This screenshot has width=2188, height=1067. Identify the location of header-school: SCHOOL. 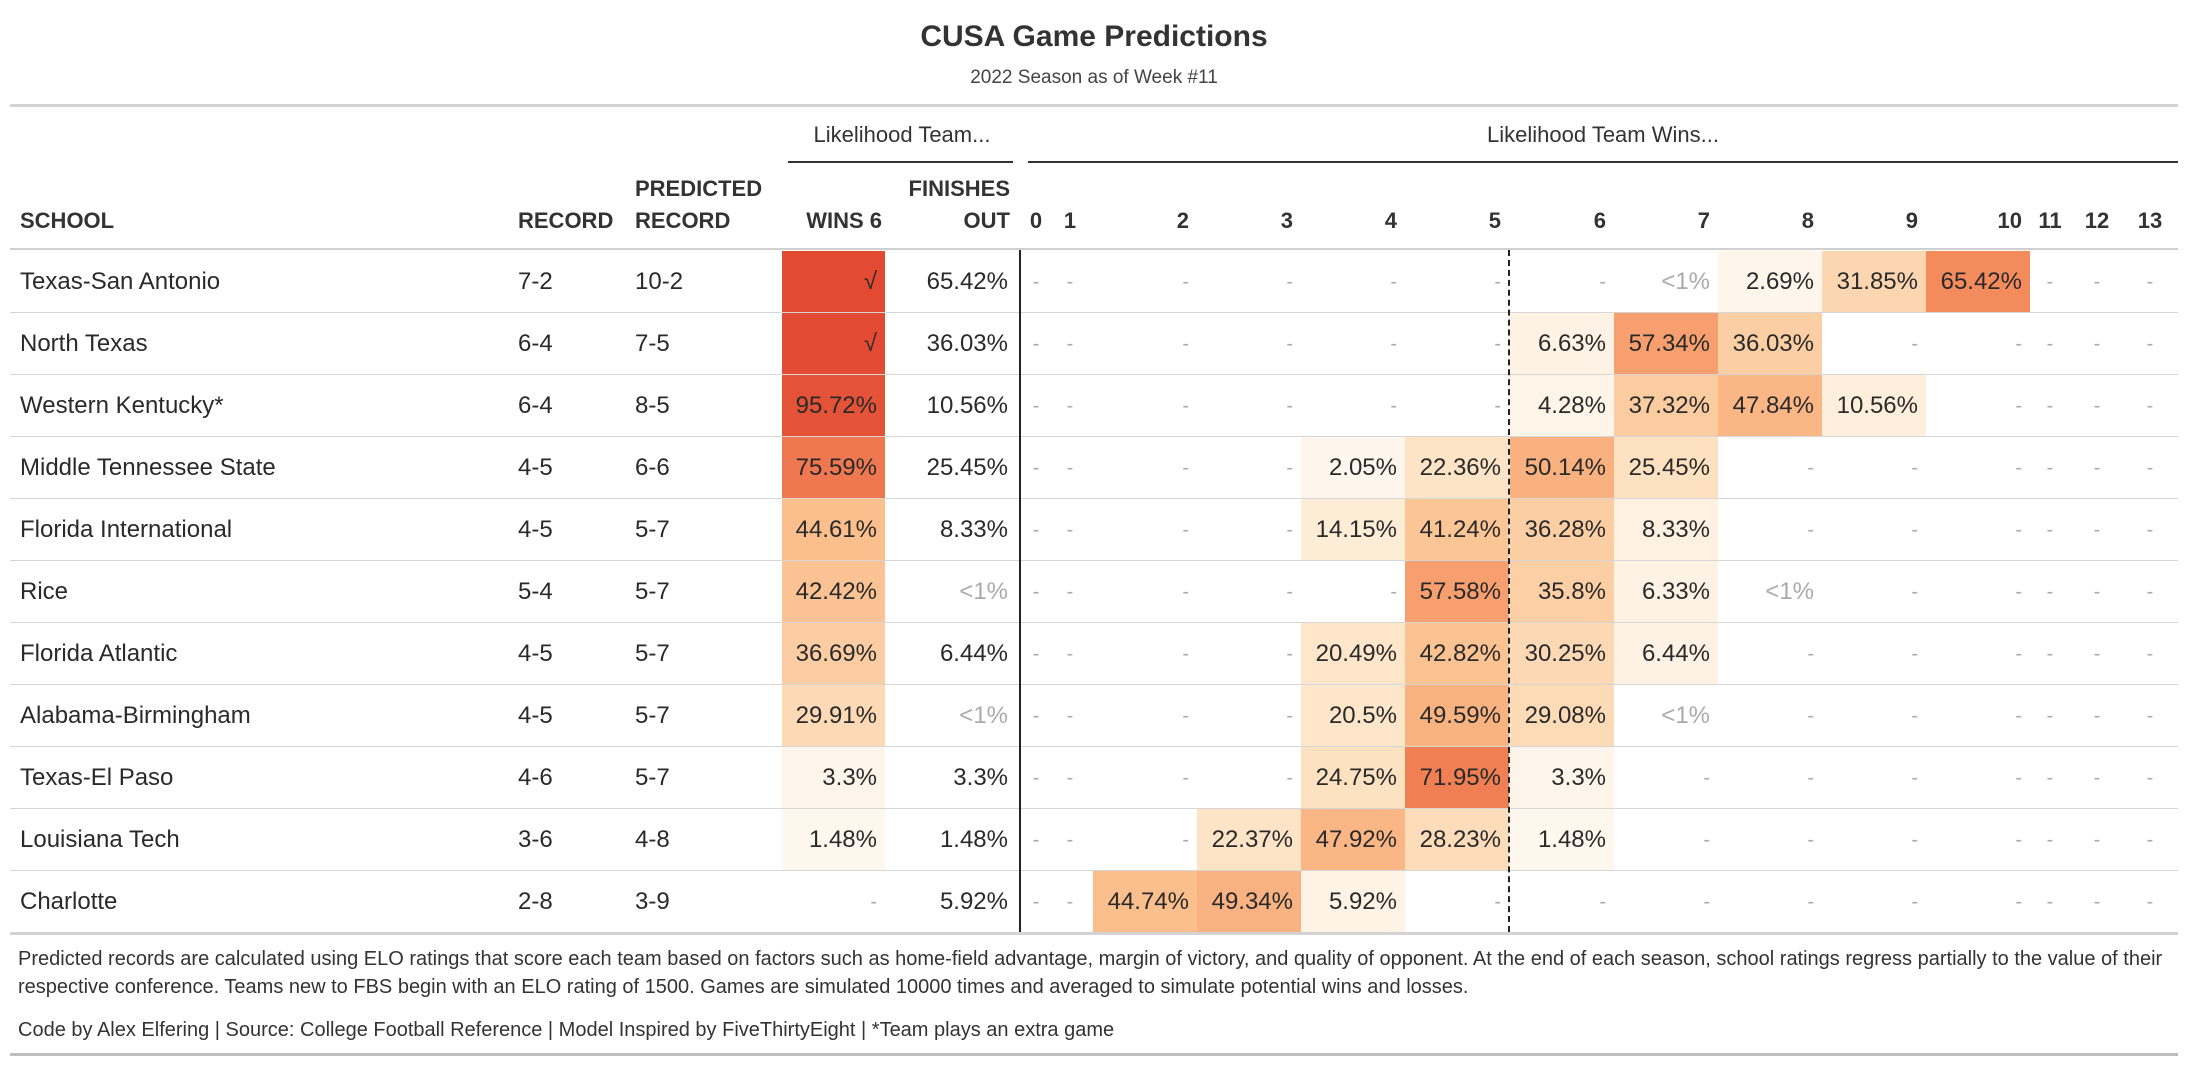
(67, 220).